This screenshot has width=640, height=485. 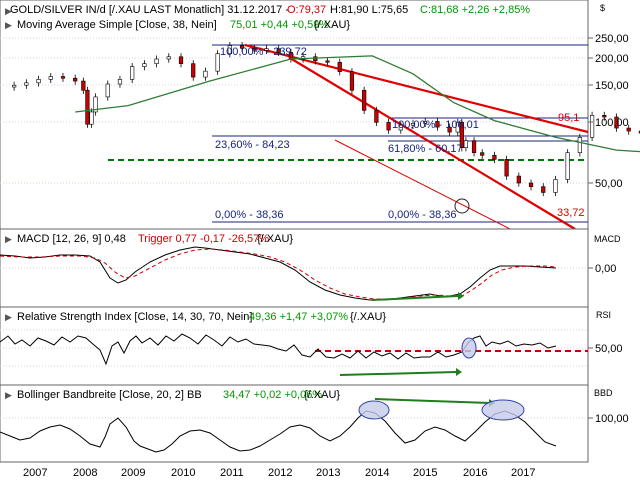 What do you see at coordinates (272, 395) in the screenshot?
I see `bbw-value: 34,47 +0,02 +0,06%` at bounding box center [272, 395].